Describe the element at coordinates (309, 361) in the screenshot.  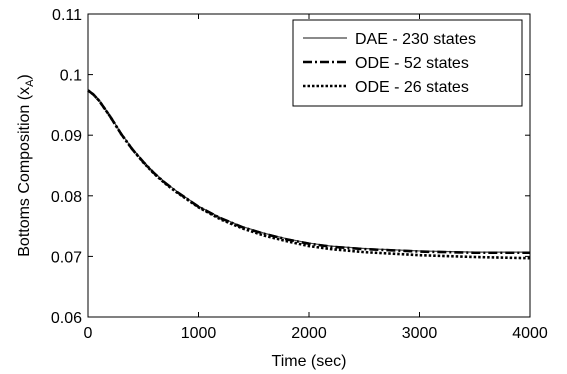
I see `x-axis-label: Time (sec)` at that location.